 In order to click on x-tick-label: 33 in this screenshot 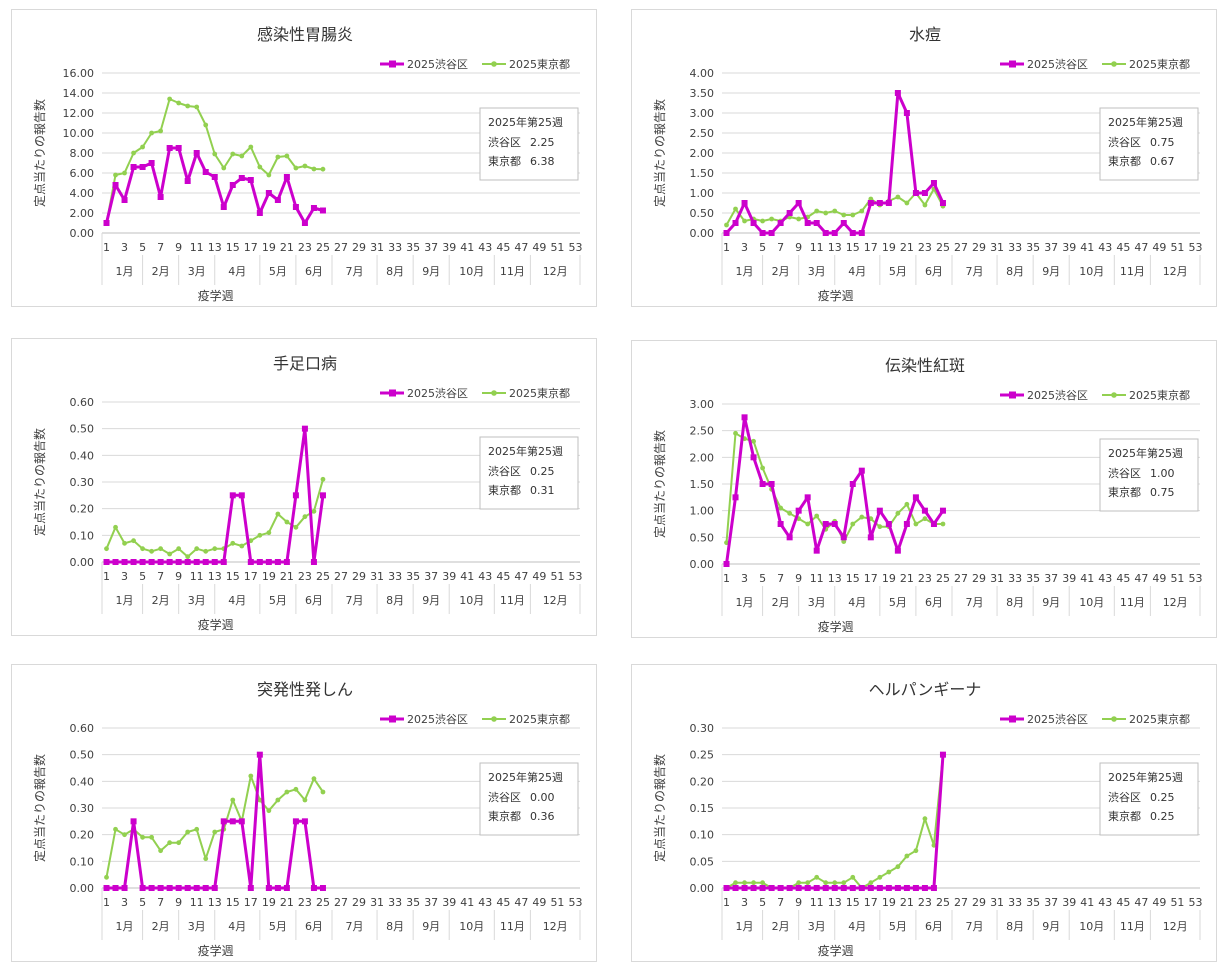, I will do `click(1015, 902)`.